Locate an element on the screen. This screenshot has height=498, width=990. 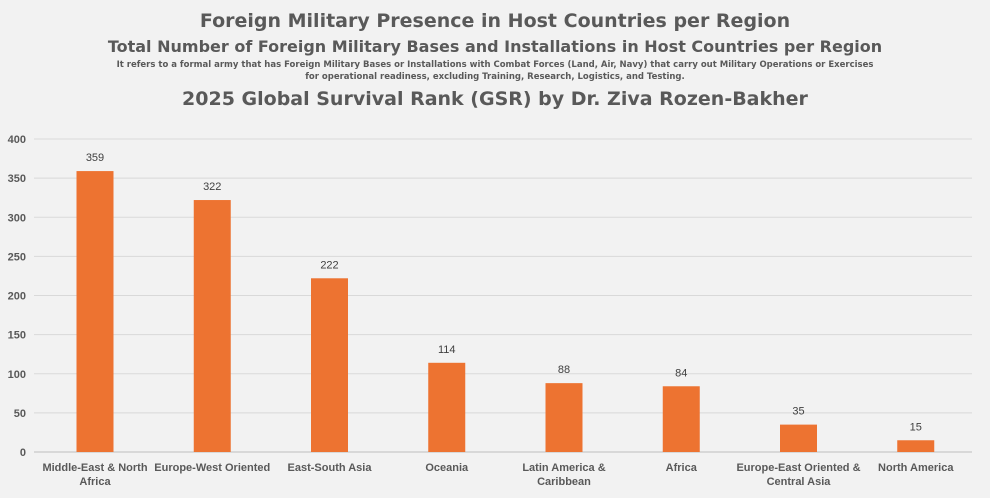
y-tick-label-400: 400 is located at coordinates (17, 140).